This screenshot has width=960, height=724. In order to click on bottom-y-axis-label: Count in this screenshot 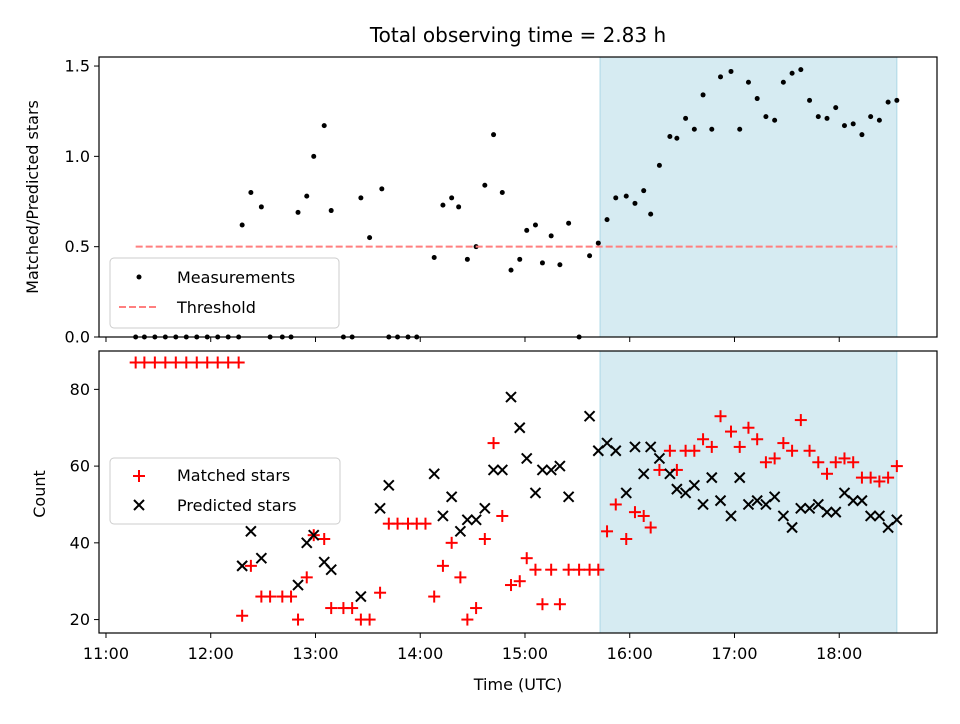, I will do `click(39, 494)`.